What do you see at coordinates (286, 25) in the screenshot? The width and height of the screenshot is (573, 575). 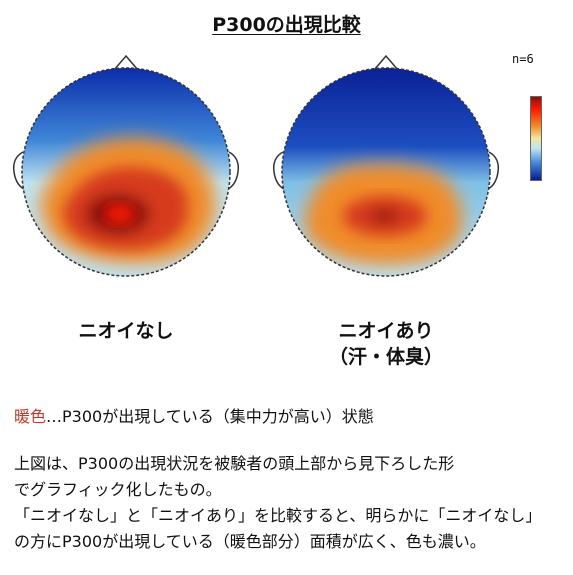 I see `page-title: P300の出現比較` at bounding box center [286, 25].